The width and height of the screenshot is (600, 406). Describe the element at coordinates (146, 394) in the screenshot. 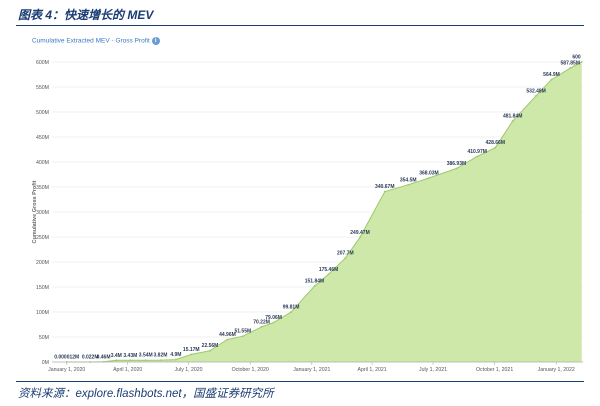

I see `source-note: 资料来源：explore.flashbots.net，国盛证券研究所` at that location.